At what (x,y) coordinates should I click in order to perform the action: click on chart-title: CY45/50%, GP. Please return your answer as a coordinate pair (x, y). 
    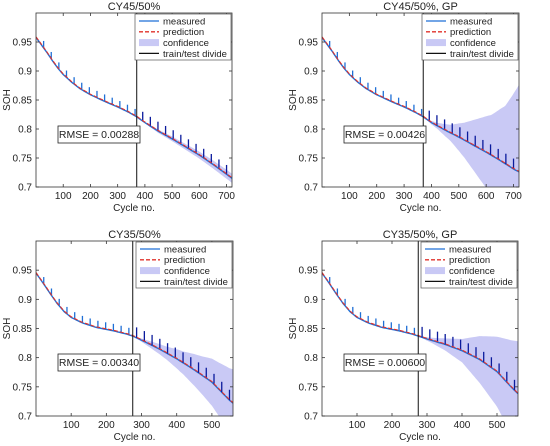
    Looking at the image, I should click on (420, 7).